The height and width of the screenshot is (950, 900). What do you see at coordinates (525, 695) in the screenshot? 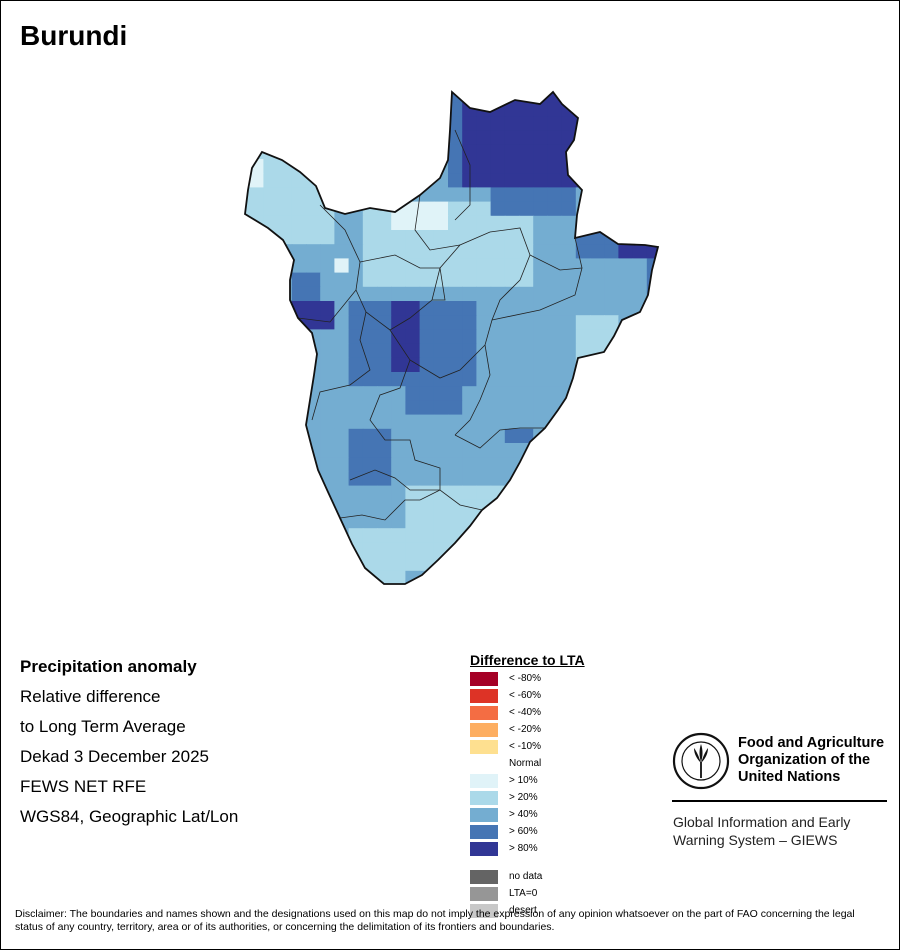
I see `legend-label: < -60%` at bounding box center [525, 695].